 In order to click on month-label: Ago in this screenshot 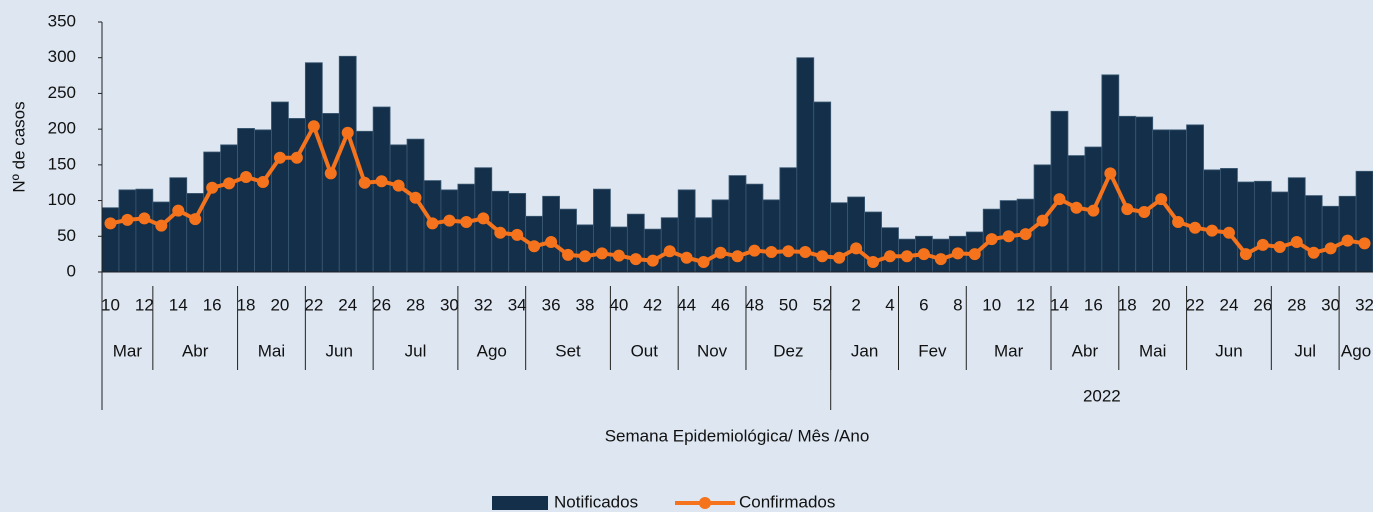, I will do `click(492, 350)`.